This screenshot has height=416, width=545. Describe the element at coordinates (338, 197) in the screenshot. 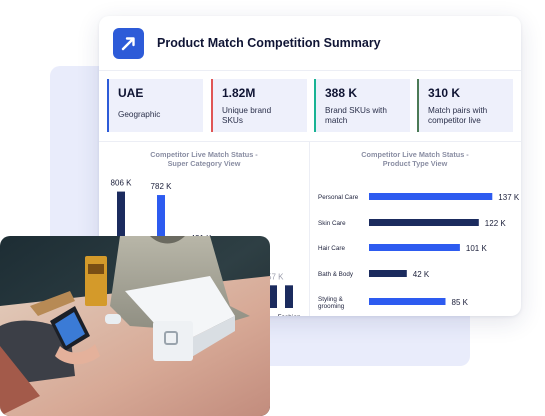

I see `category-label: Personal Care` at that location.